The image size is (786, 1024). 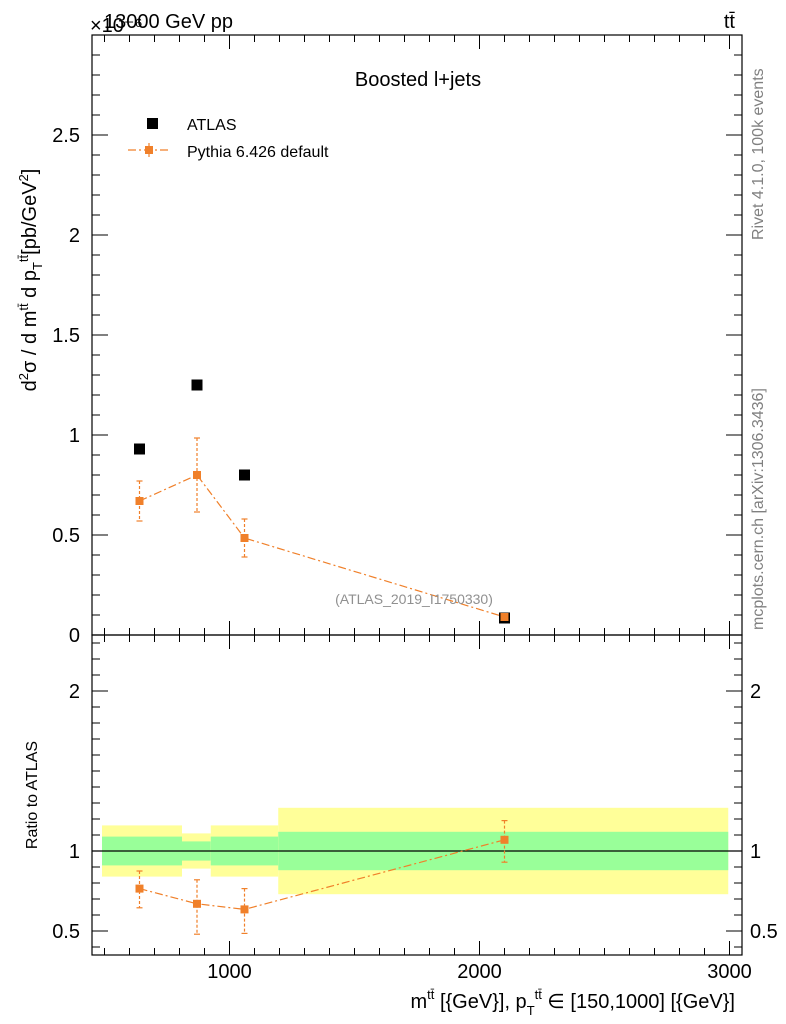 I want to click on rivet-version-label: Rivet 4.1.0, 100k events, so click(x=758, y=154).